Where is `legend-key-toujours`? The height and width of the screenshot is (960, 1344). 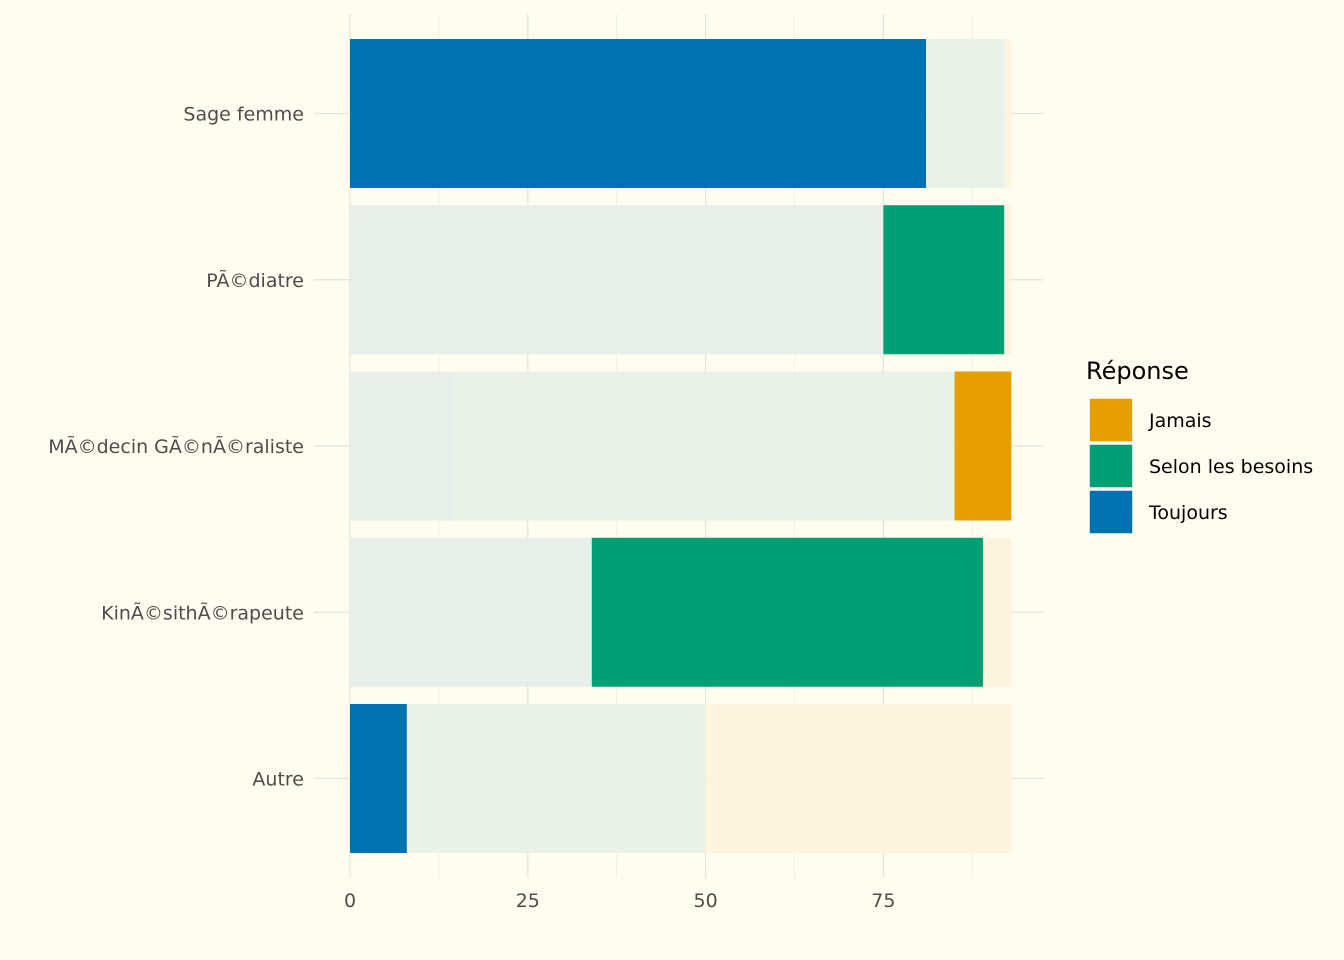 legend-key-toujours is located at coordinates (1111, 512).